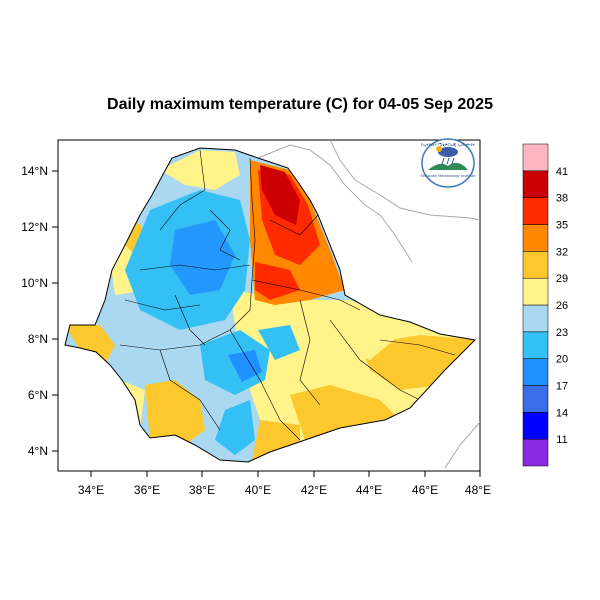 This screenshot has height=600, width=600. I want to click on legend-colorbar: 11 14 17 20 23 26 29 32 35 38 41, so click(545, 305).